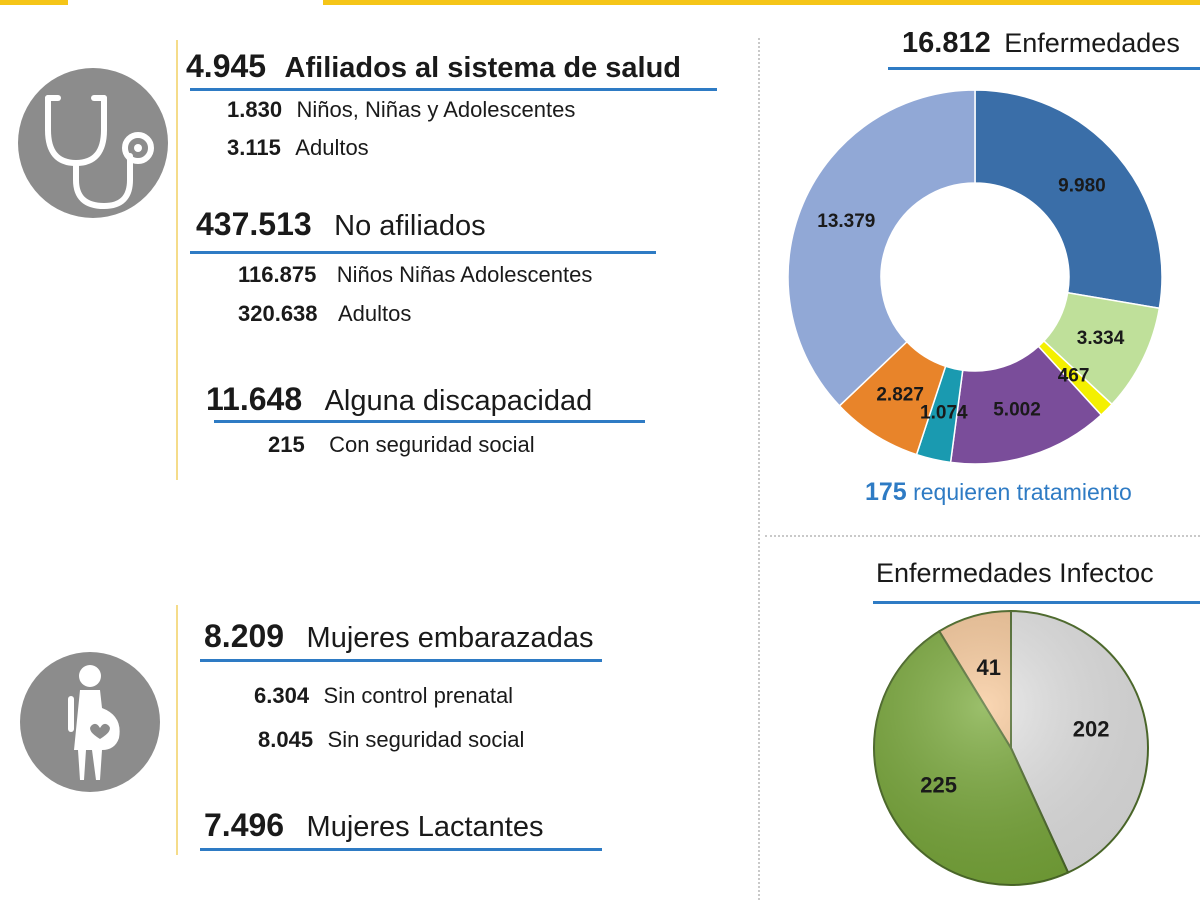  I want to click on treatment-note: 175 requieren tratamiento, so click(998, 492).